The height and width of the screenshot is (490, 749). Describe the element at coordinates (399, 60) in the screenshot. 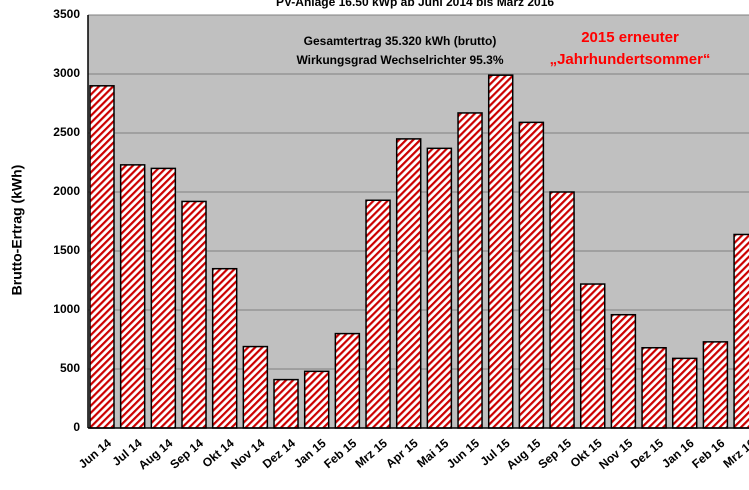

I see `annotation: Wirkungsgrad Wechselrichter 95.3%` at that location.